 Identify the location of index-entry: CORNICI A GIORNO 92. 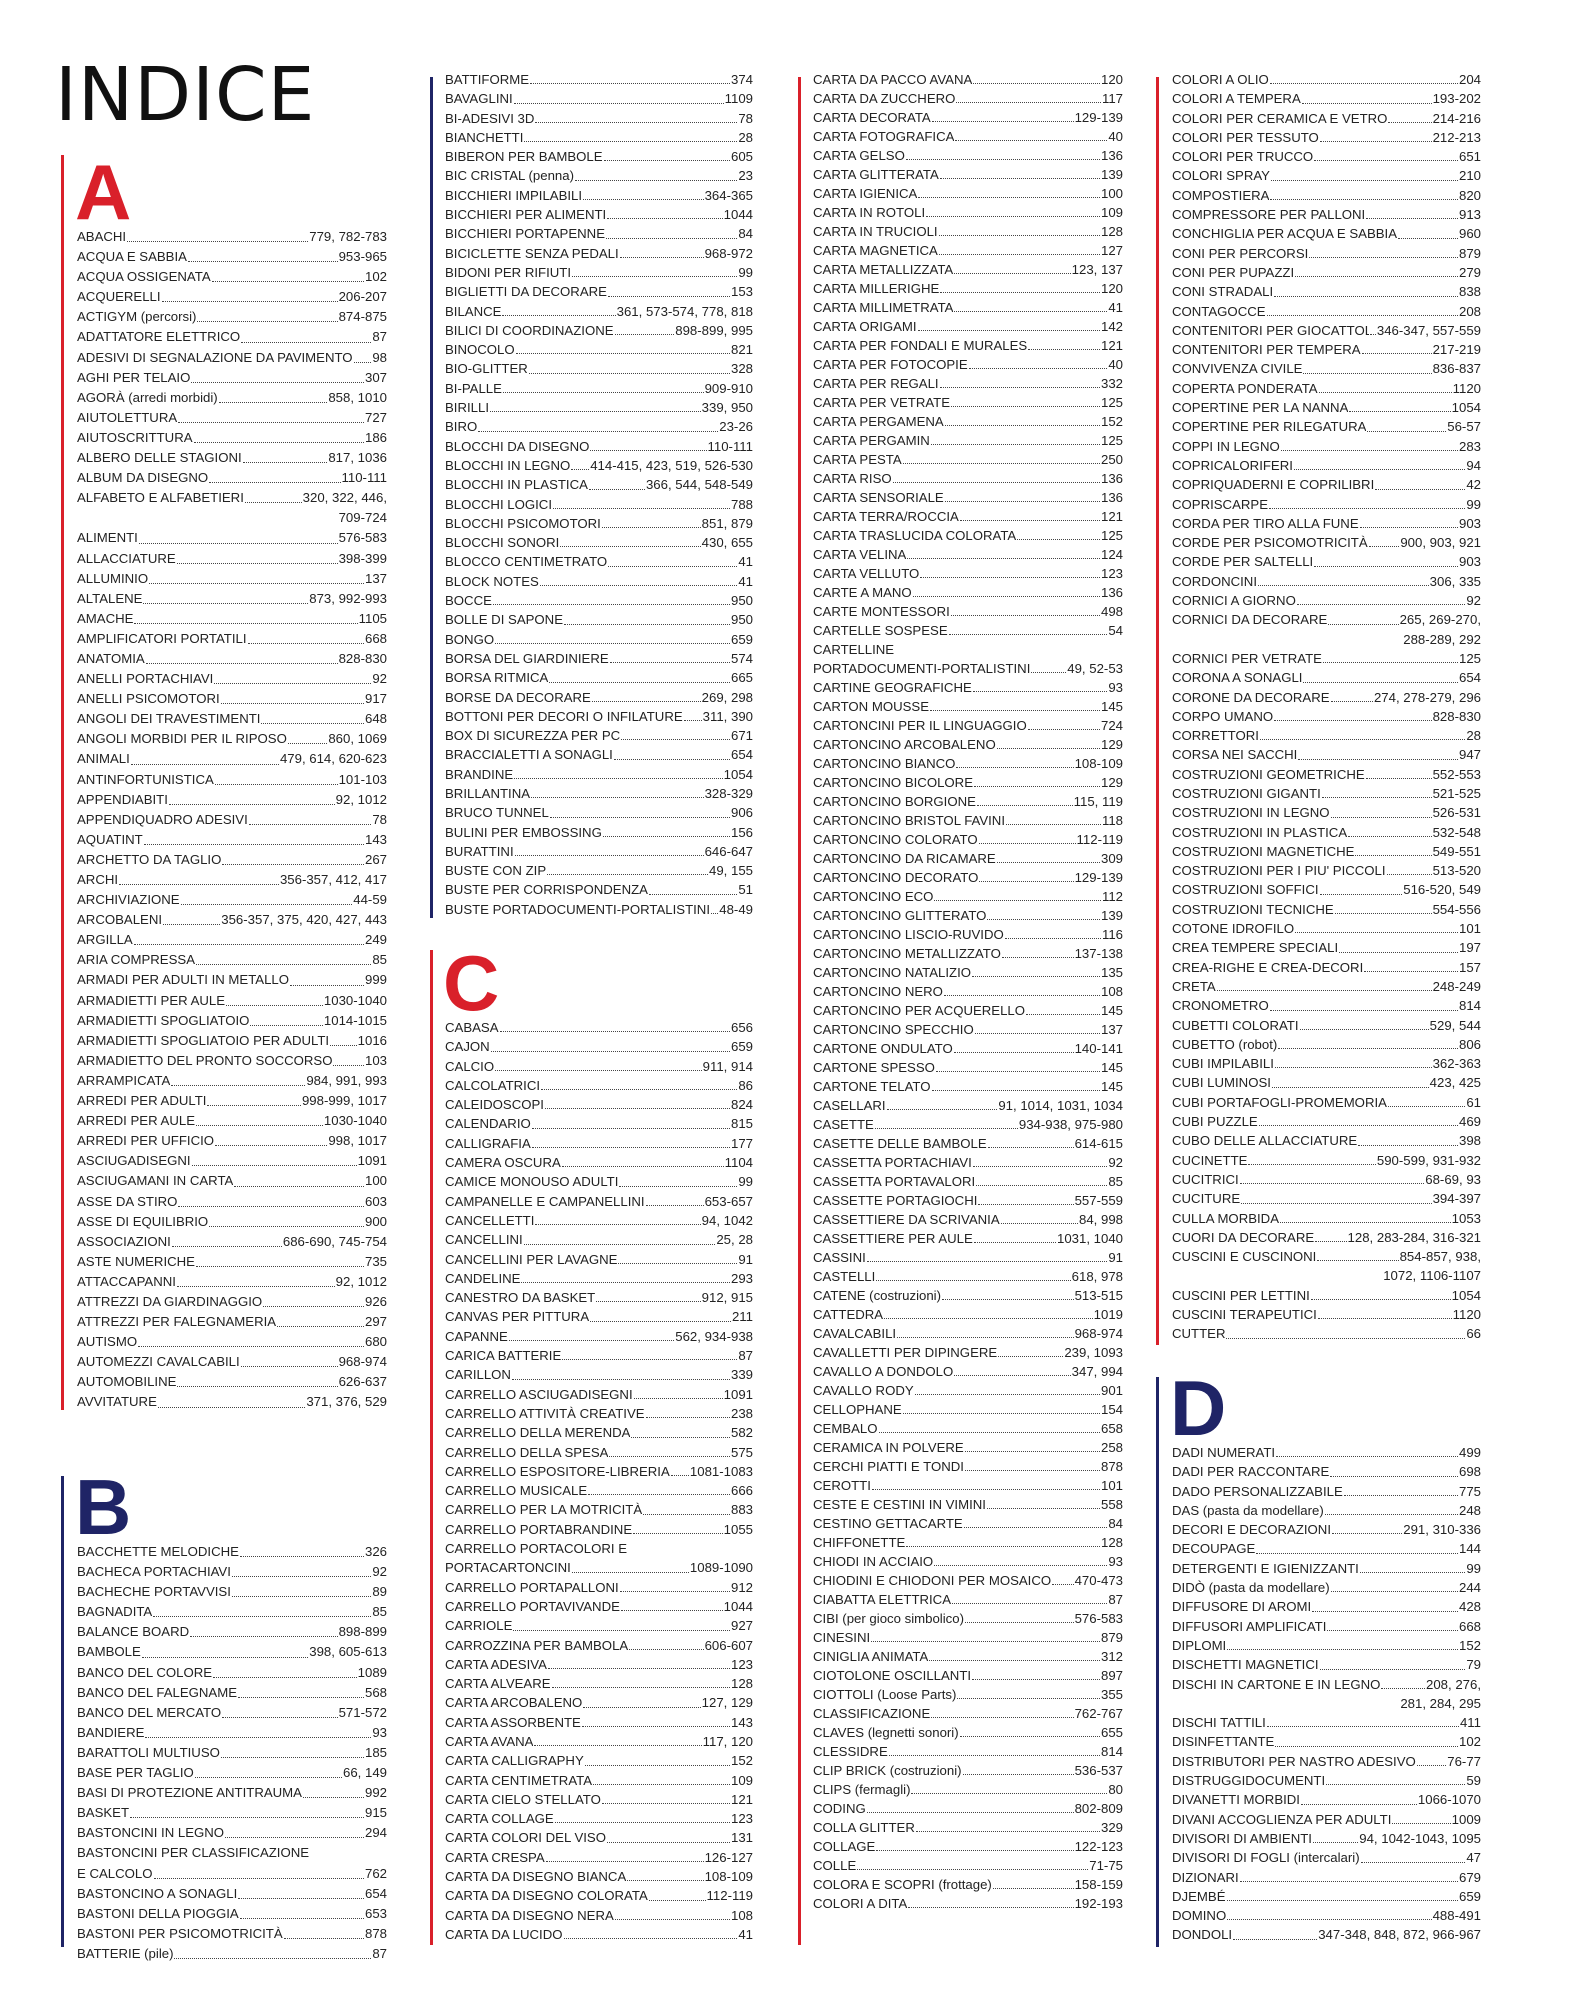
(1326, 600).